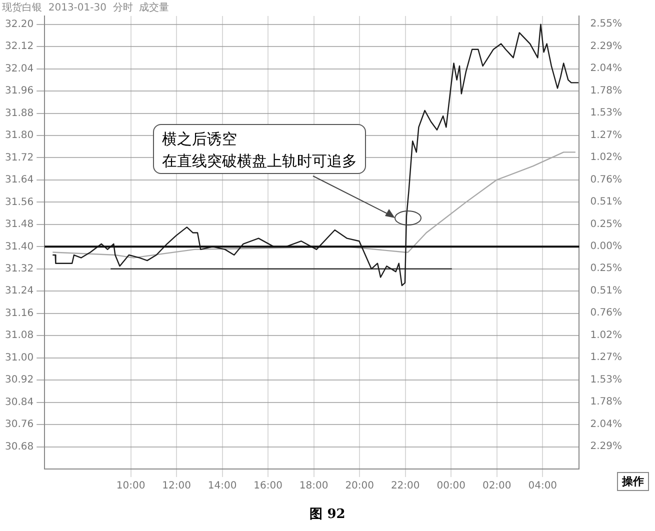  I want to click on y-tick-label: 31.56, so click(19, 202).